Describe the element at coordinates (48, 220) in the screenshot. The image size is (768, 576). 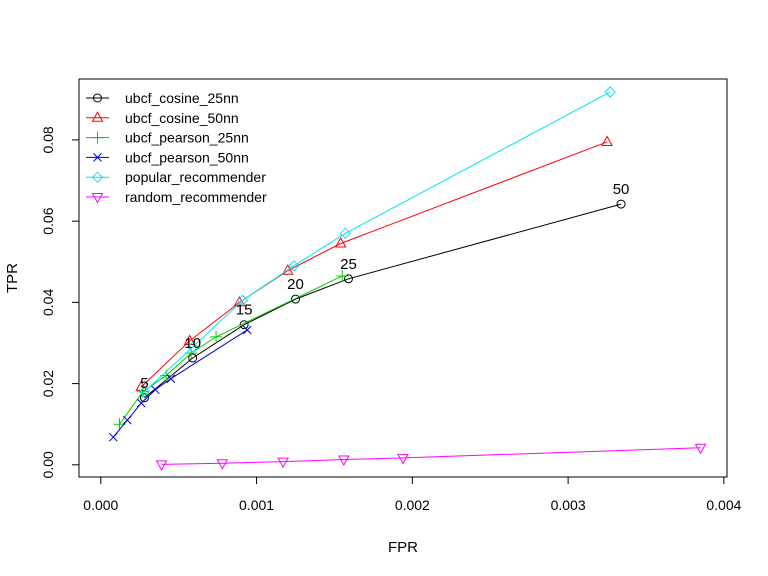
I see `y-tick-label: 0.06` at that location.